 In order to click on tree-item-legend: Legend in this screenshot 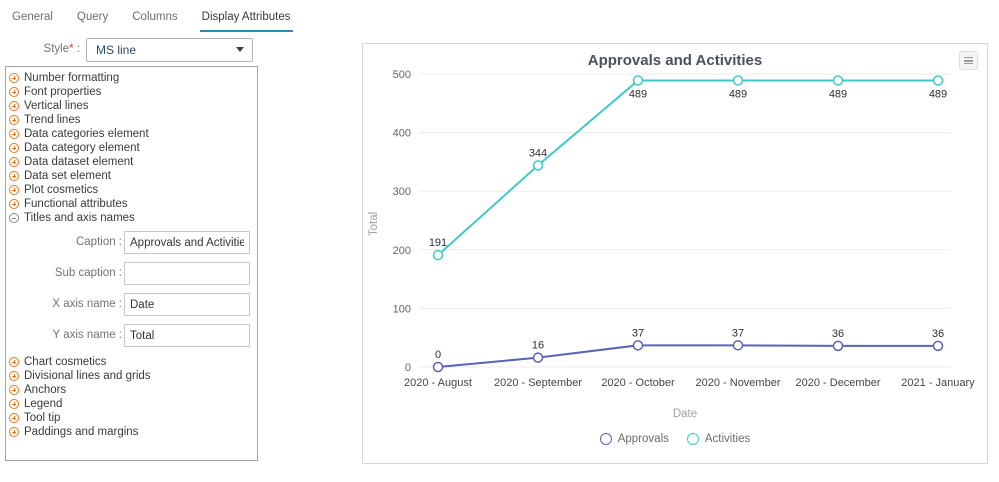, I will do `click(131, 404)`.